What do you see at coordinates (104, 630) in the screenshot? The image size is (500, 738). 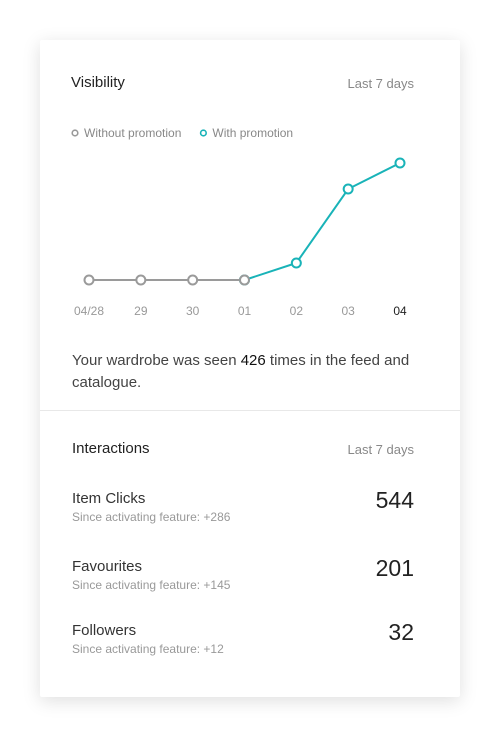 I see `row-label: Followers` at bounding box center [104, 630].